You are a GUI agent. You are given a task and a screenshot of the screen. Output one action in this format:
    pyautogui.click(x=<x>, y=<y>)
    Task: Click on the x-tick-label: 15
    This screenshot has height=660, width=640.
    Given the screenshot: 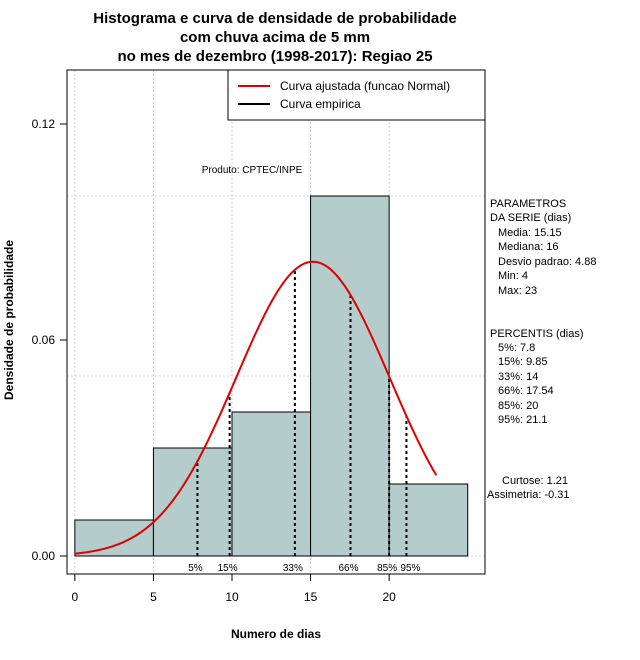 What is the action you would take?
    pyautogui.click(x=311, y=597)
    